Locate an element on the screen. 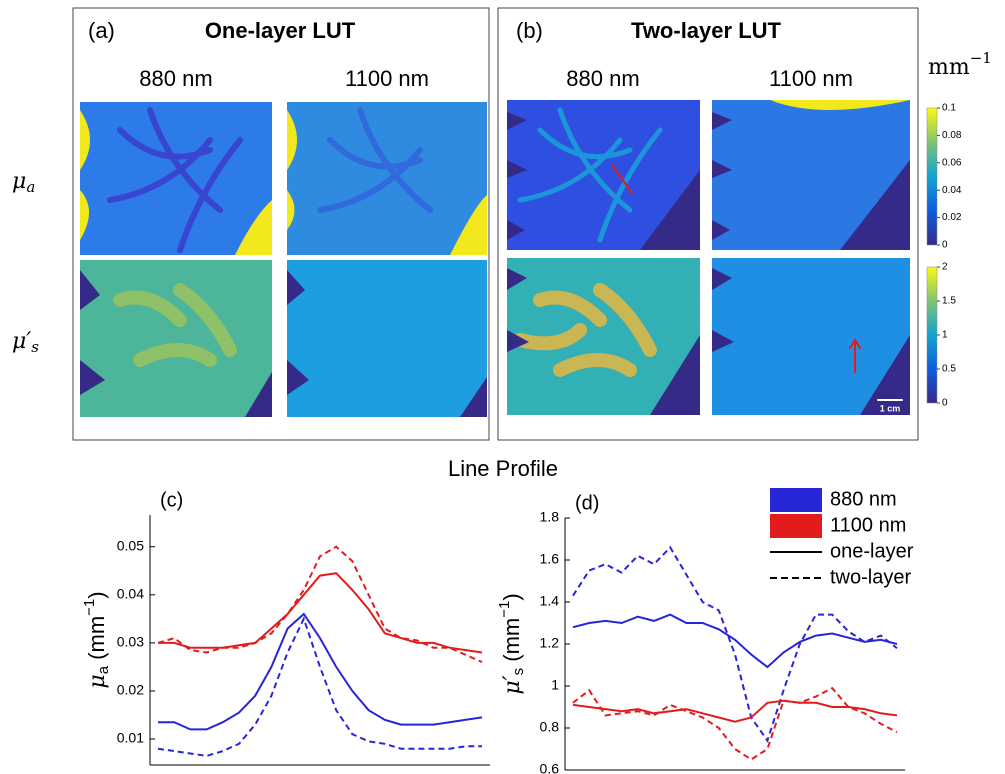  colorbar-tick-label: 0.08 is located at coordinates (952, 135).